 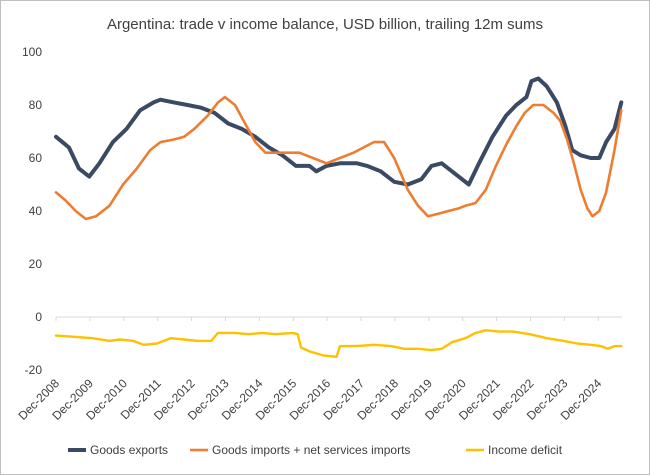 I want to click on y-tick-label: -20, so click(x=34, y=370).